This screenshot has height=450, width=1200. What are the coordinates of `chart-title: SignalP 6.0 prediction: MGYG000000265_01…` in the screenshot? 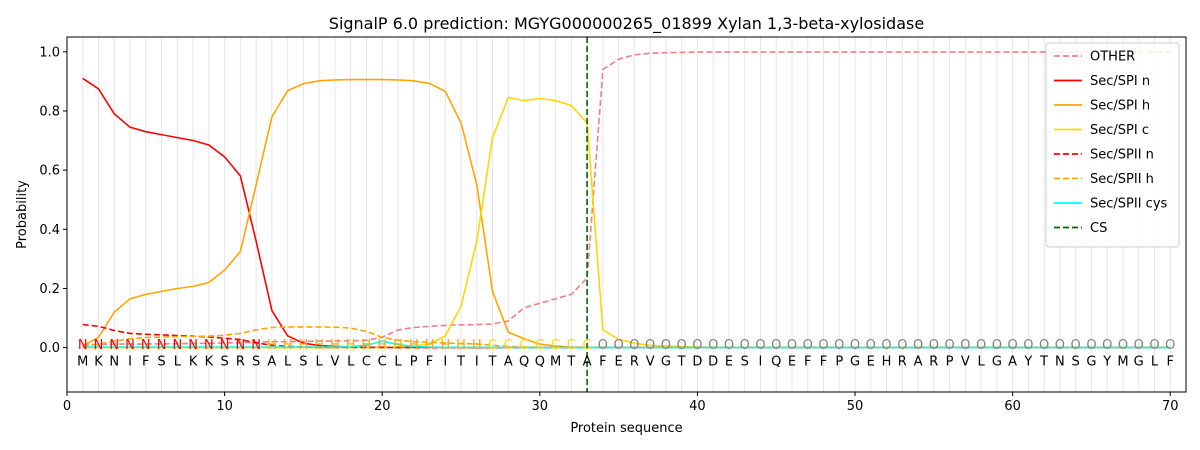 It's located at (626, 24).